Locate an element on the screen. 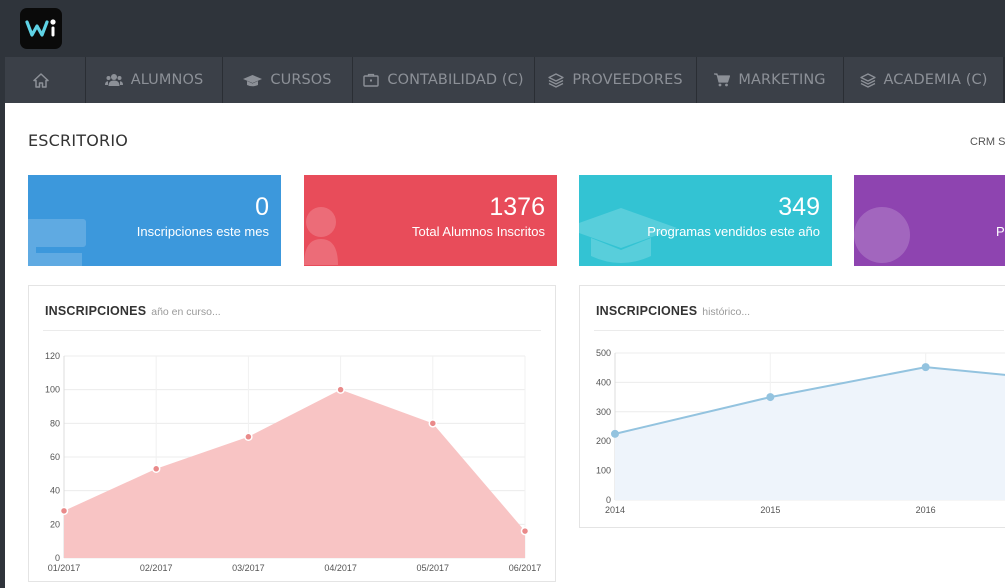 The height and width of the screenshot is (588, 1005). nav-alumnos: ALUMNOS is located at coordinates (154, 80).